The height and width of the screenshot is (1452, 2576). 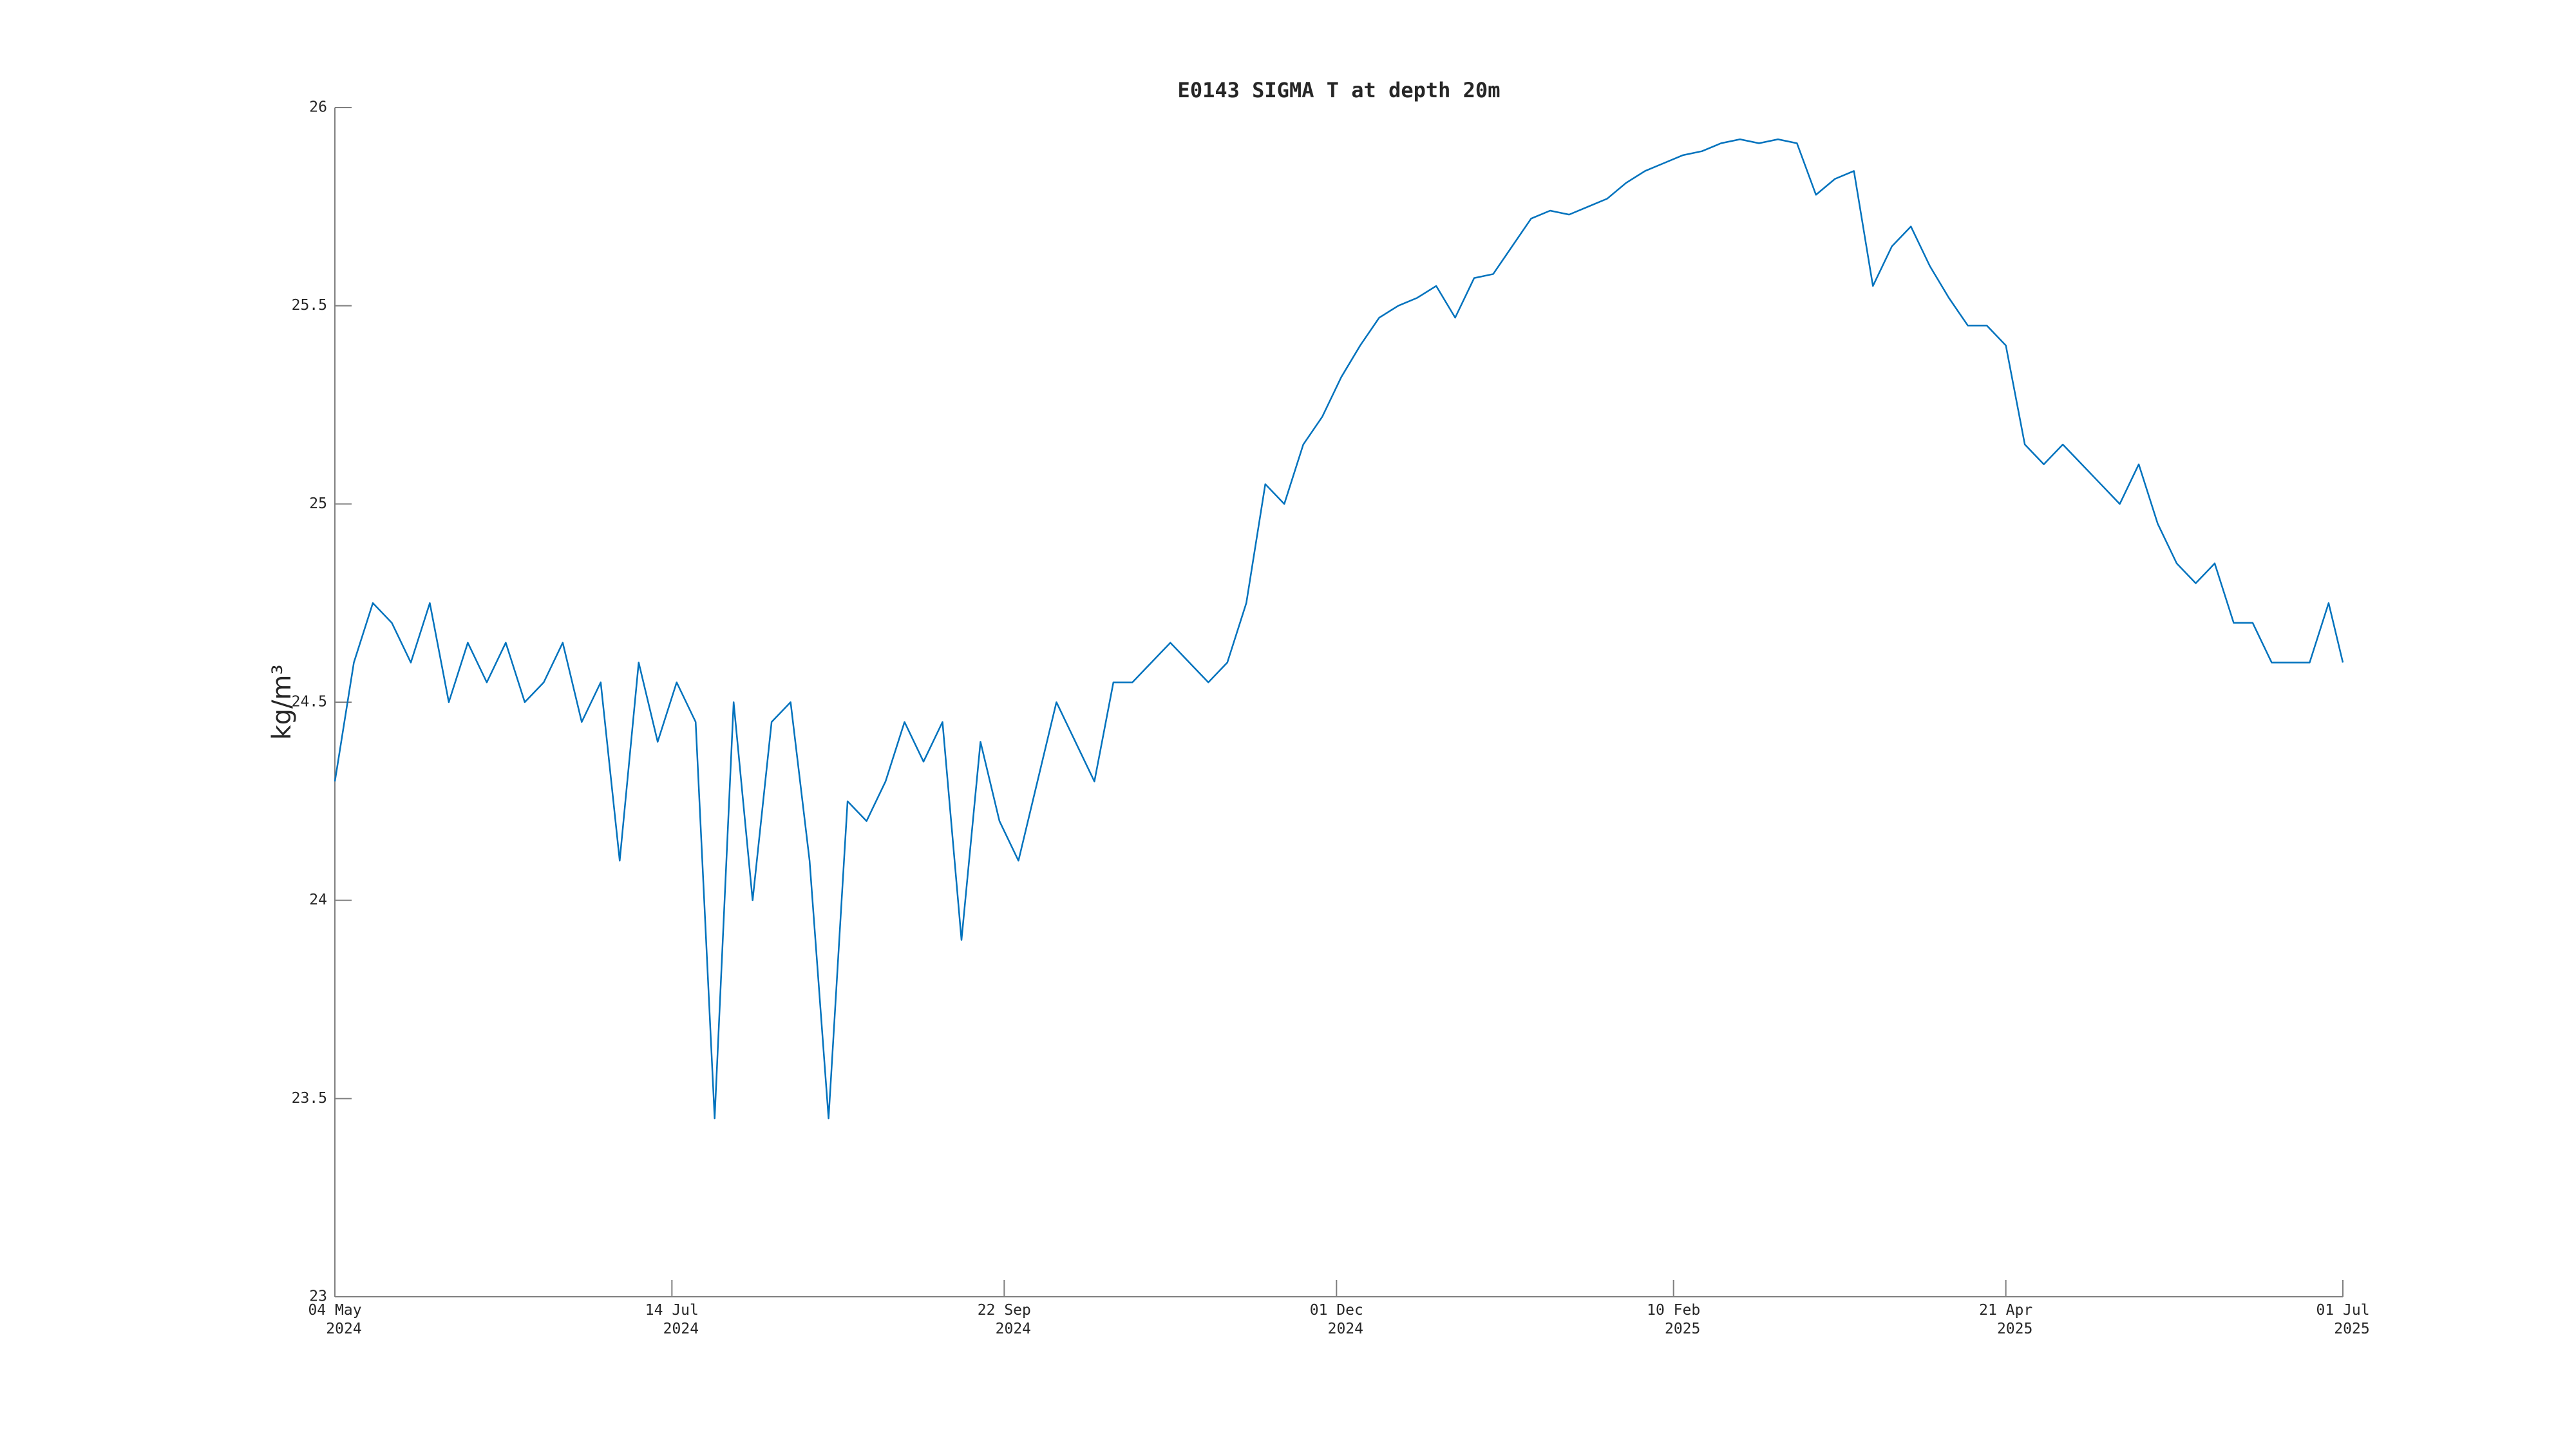 I want to click on x-tick-label: 04 May 2024, so click(x=334, y=1319).